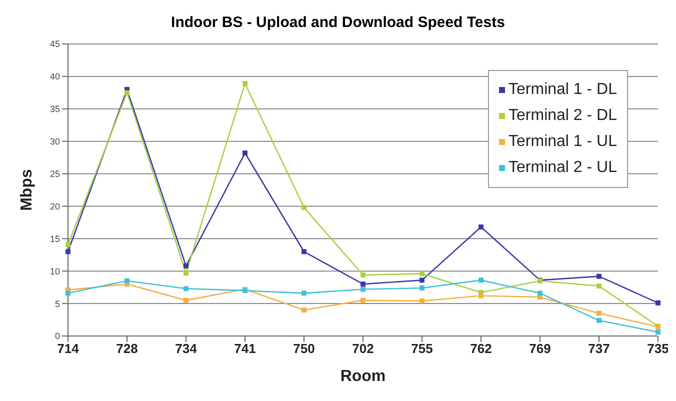 This screenshot has height=401, width=676. What do you see at coordinates (562, 90) in the screenshot?
I see `legend-label: Terminal 1 - DL` at bounding box center [562, 90].